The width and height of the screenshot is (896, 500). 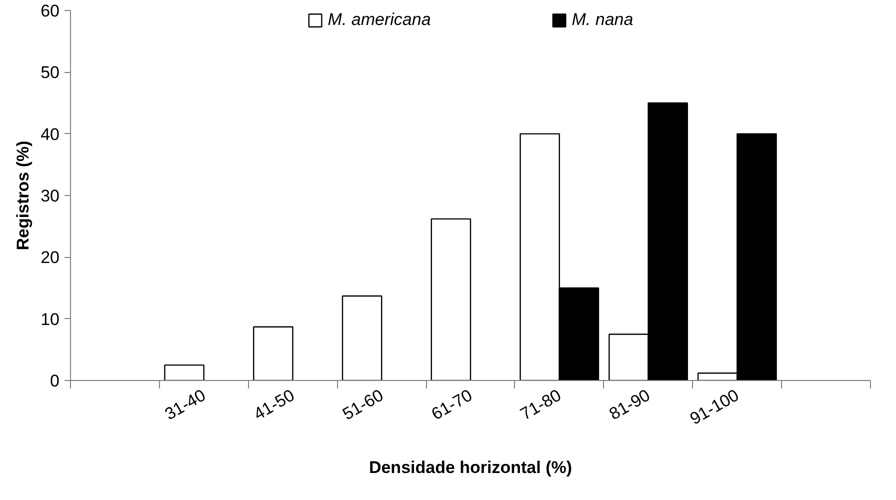 I want to click on x-tick-label: 41-50, so click(x=274, y=405).